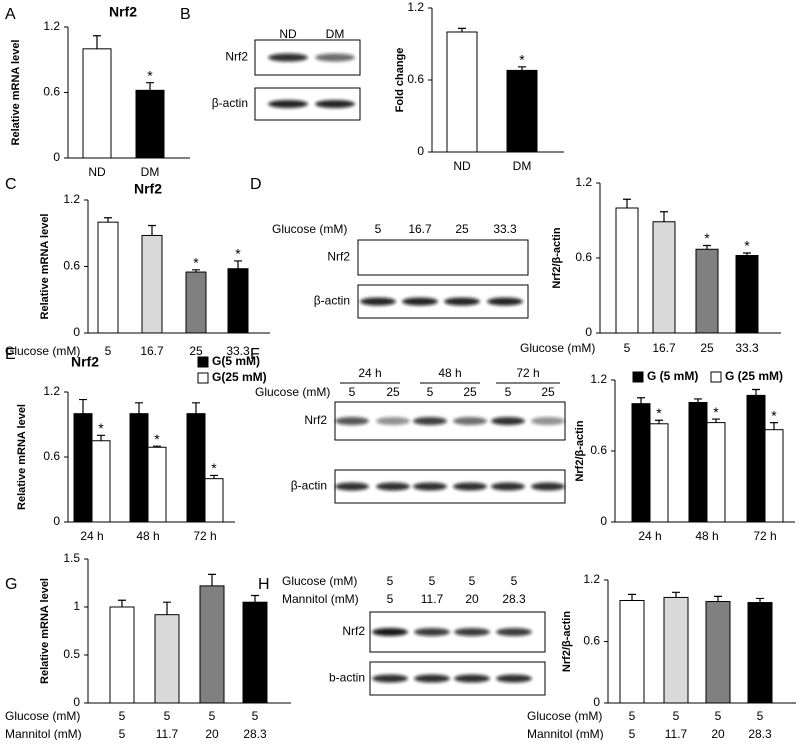  Describe the element at coordinates (150, 172) in the screenshot. I see `x-tick-label: DM` at that location.